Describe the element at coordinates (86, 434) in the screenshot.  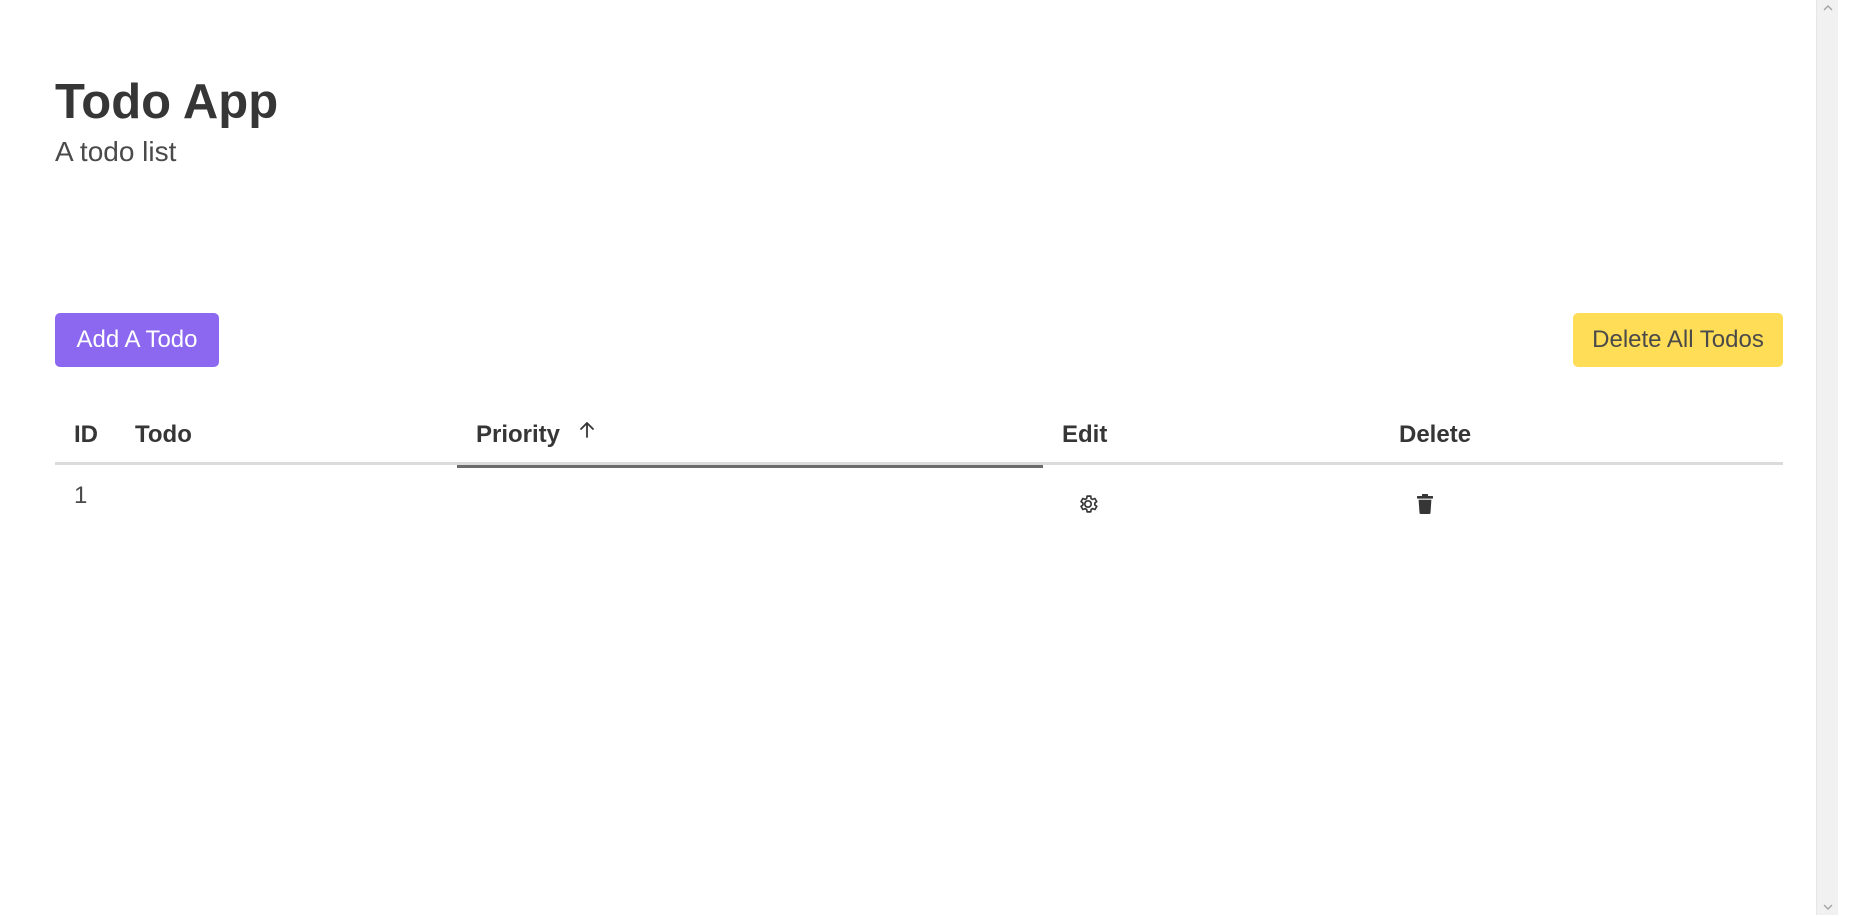
I see `column-header-id: ID` at that location.